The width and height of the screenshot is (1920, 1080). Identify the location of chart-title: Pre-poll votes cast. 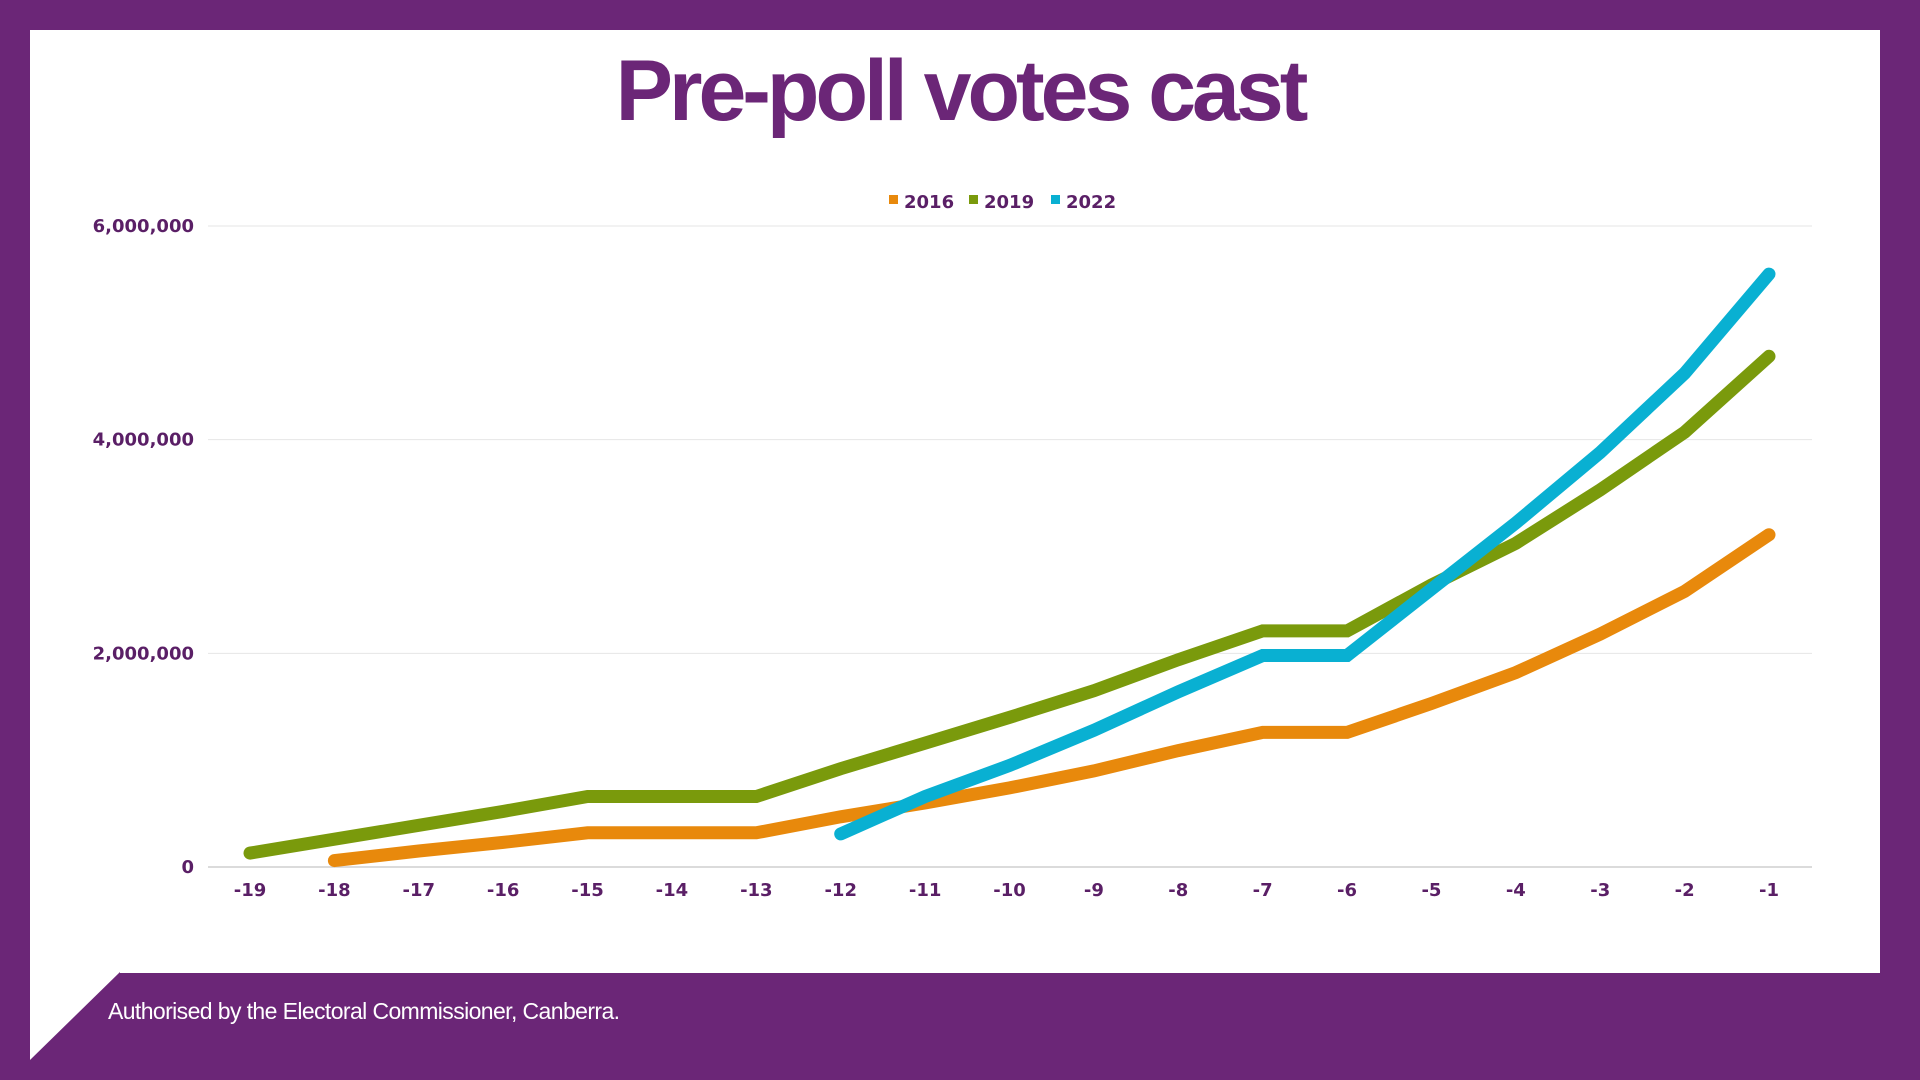
(962, 91).